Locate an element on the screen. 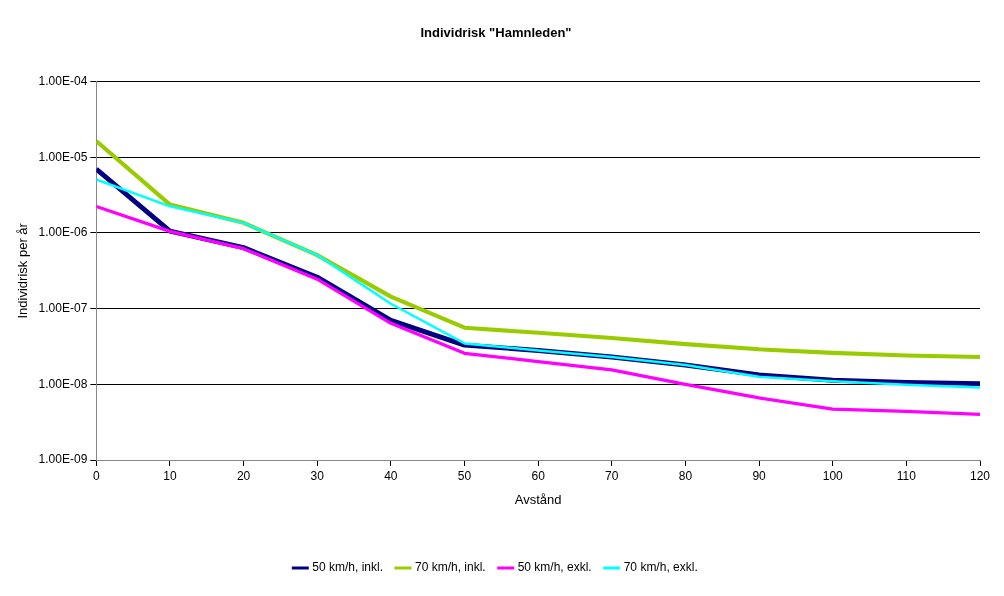 Image resolution: width=1004 pixels, height=596 pixels. x-tick-label: 30 is located at coordinates (317, 475).